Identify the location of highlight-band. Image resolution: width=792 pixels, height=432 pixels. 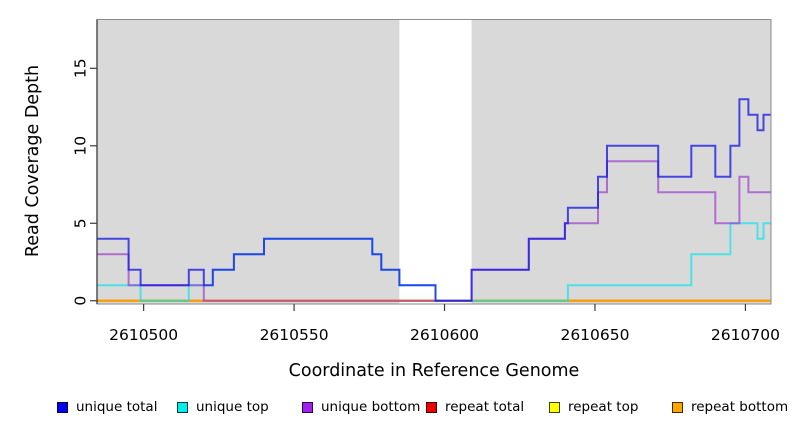
(435, 161).